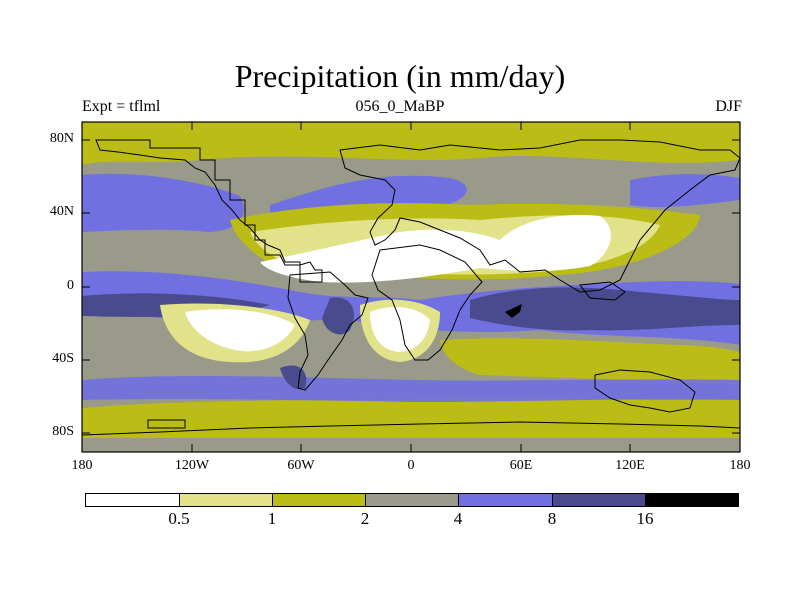 This screenshot has width=800, height=600. What do you see at coordinates (411, 465) in the screenshot?
I see `lon-label-0: 0` at bounding box center [411, 465].